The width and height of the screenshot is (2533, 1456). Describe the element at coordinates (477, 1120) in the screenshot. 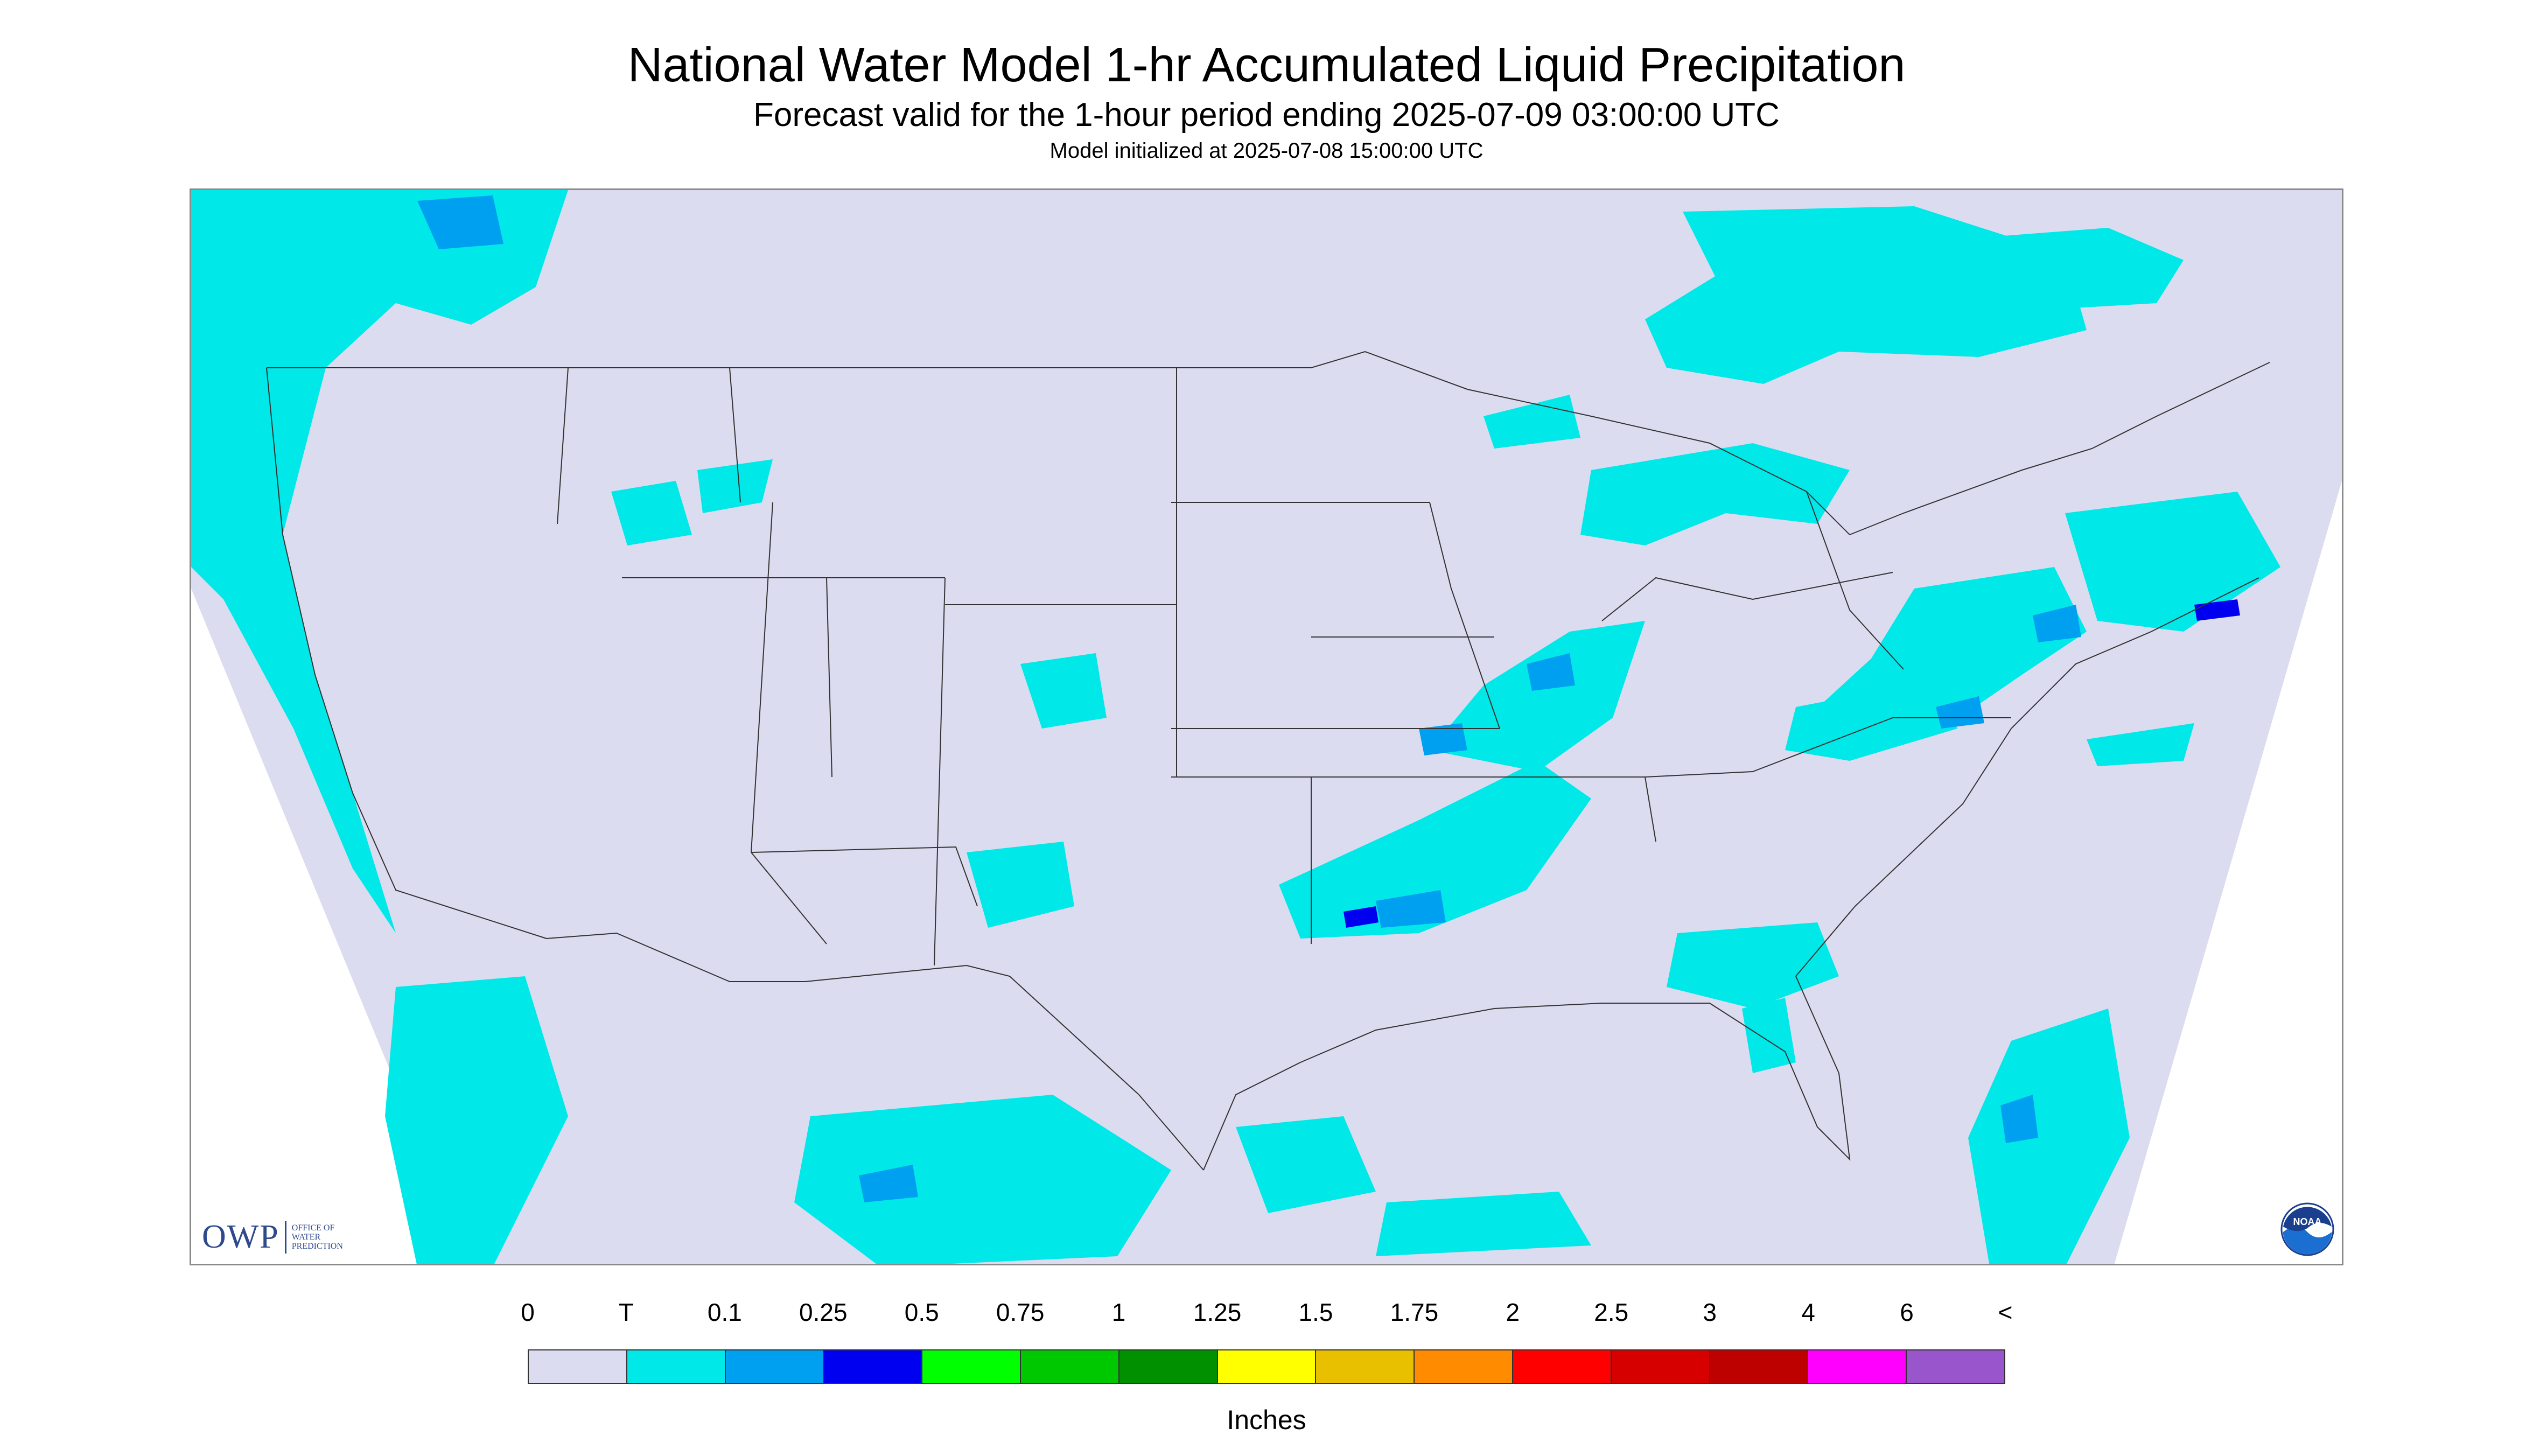

I see `precip-baja` at that location.